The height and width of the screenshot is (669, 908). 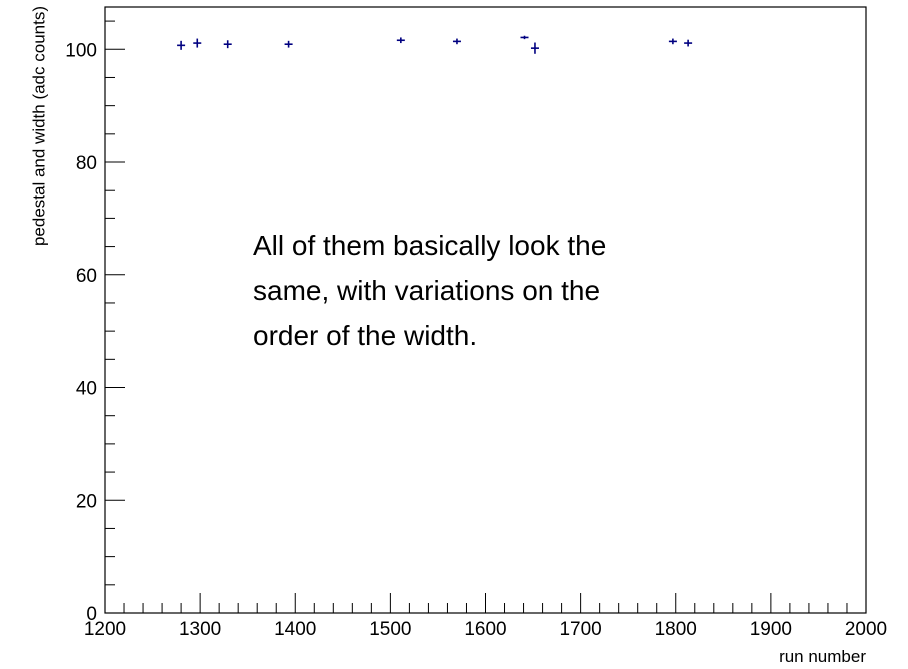 I want to click on y-tick-label: 40, so click(x=86, y=389).